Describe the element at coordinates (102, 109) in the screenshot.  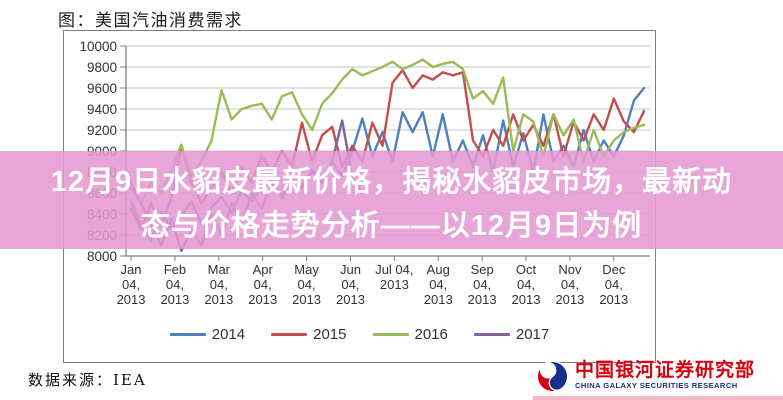
I see `y-tick-label: 9400` at that location.